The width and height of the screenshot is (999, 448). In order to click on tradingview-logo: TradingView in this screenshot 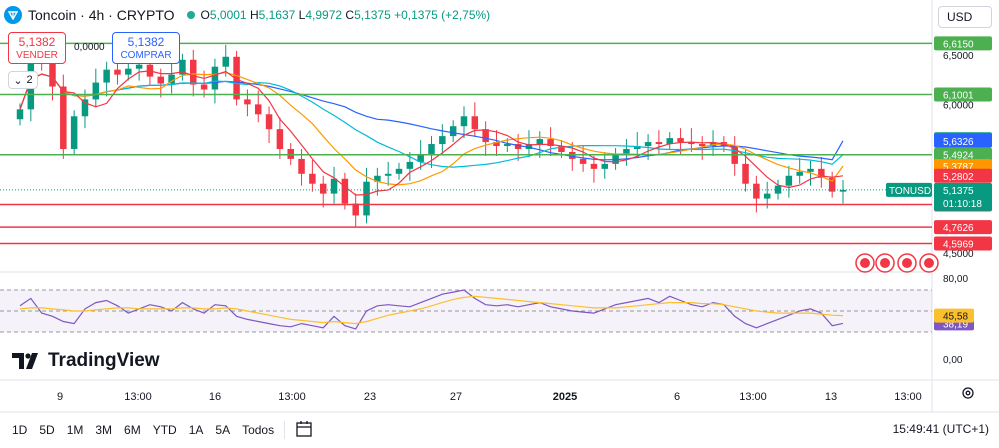, I will do `click(86, 361)`.